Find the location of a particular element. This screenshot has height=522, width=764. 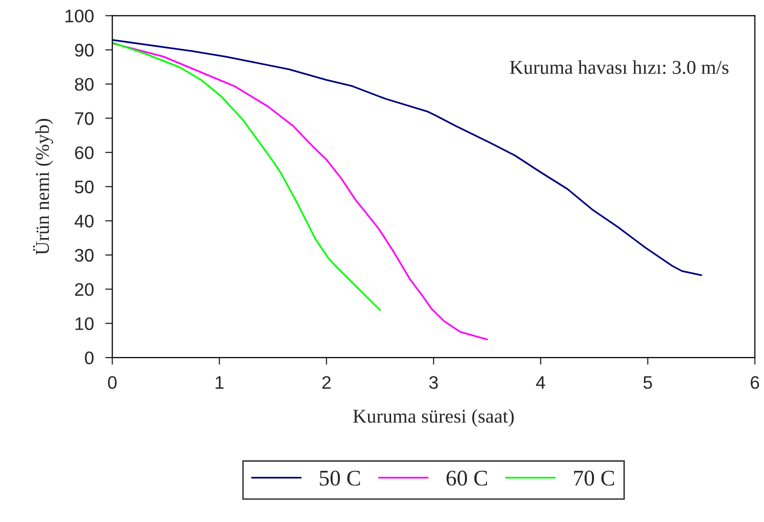

y-tick-label: 30 is located at coordinates (84, 255).